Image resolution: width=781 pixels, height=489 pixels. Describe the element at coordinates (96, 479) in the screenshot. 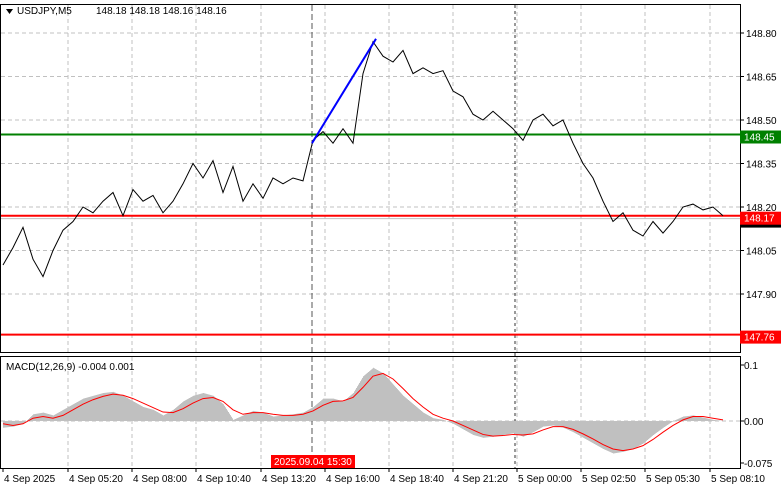

I see `x-tick-label: 4 Sep 05:20` at that location.